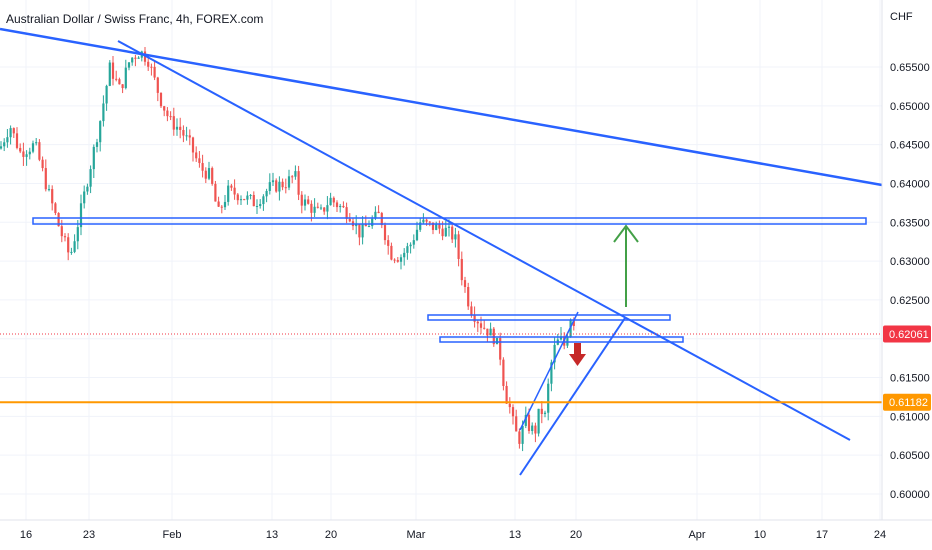 Image resolution: width=932 pixels, height=550 pixels. I want to click on wedge-upper-line, so click(549, 371).